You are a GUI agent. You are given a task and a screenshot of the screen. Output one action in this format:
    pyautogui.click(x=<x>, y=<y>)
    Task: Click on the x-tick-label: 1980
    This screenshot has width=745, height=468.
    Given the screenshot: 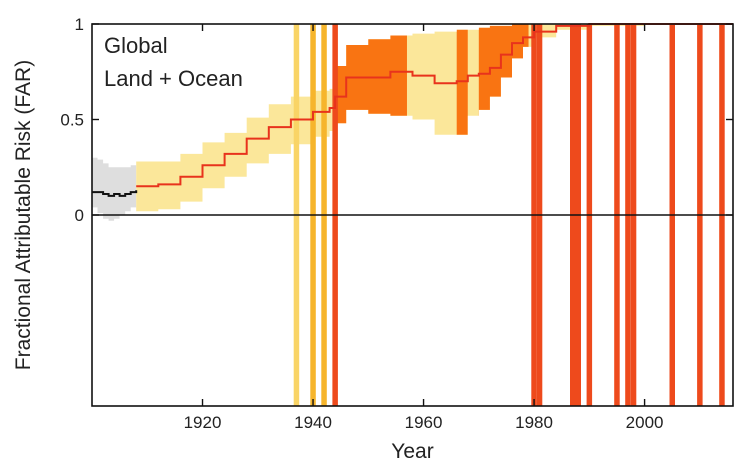 What is the action you would take?
    pyautogui.click(x=534, y=422)
    